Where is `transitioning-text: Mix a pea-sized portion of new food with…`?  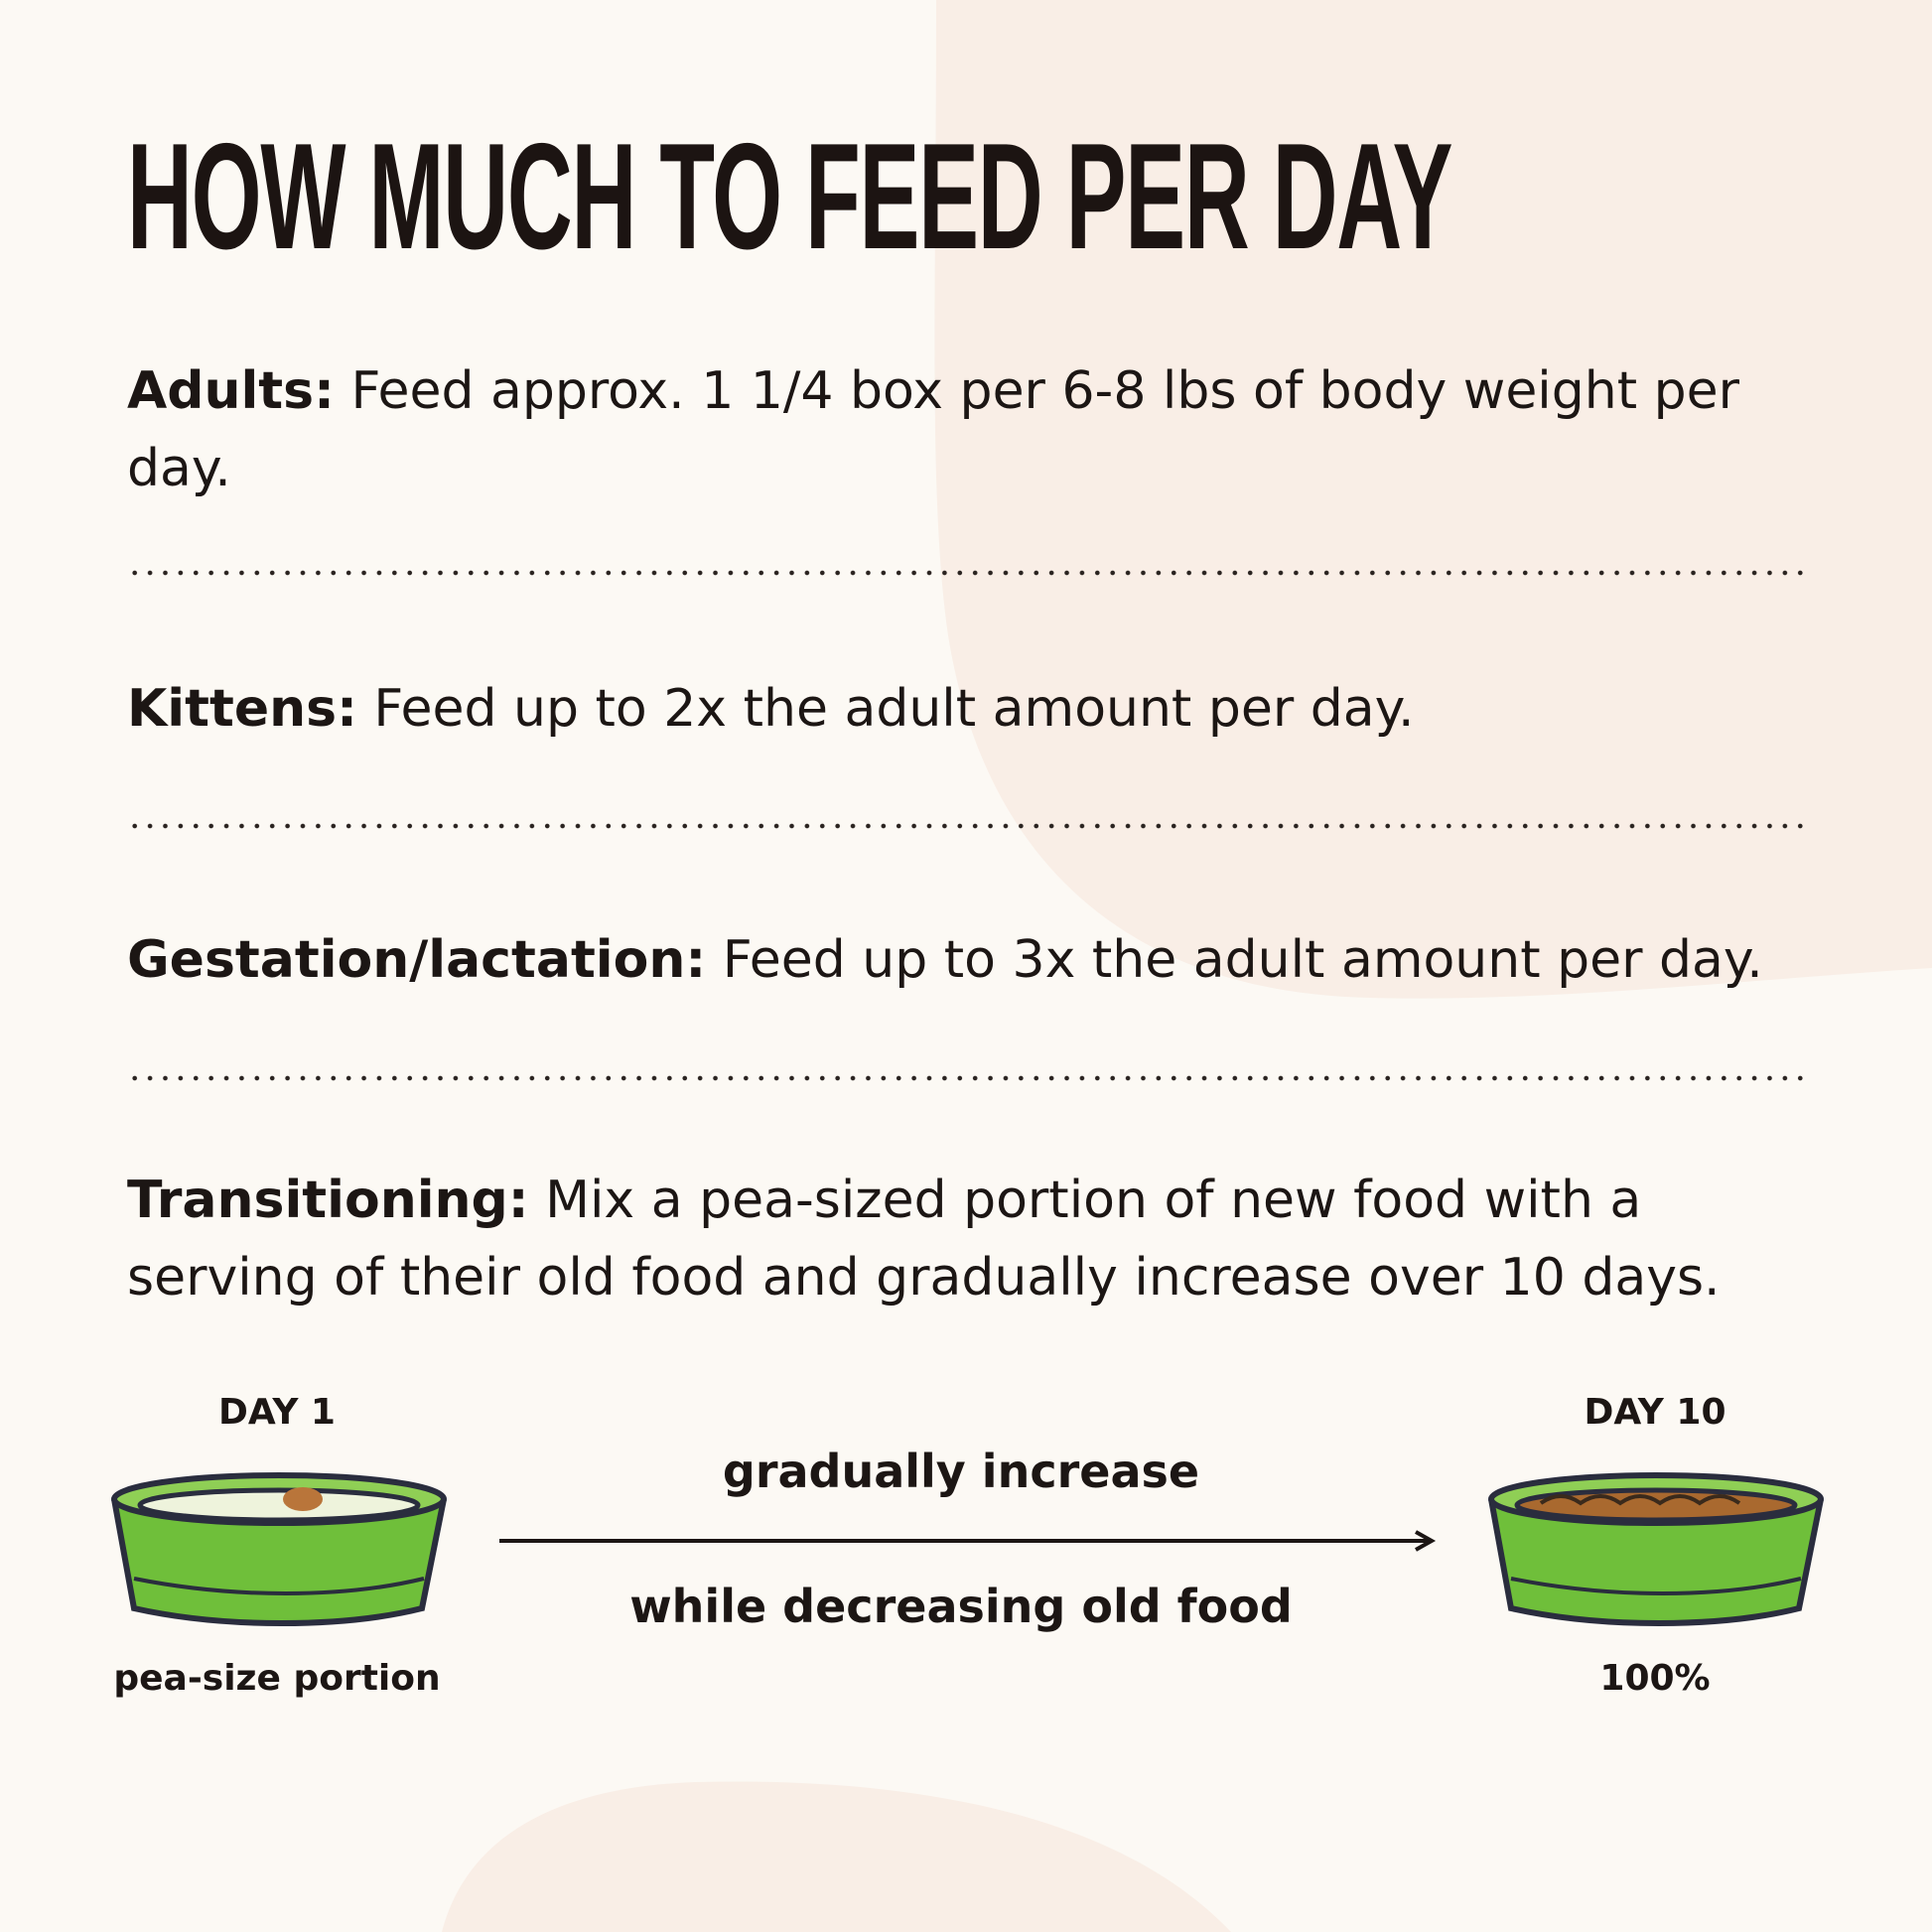 transitioning-text: Mix a pea-sized portion of new food with… is located at coordinates (924, 1239).